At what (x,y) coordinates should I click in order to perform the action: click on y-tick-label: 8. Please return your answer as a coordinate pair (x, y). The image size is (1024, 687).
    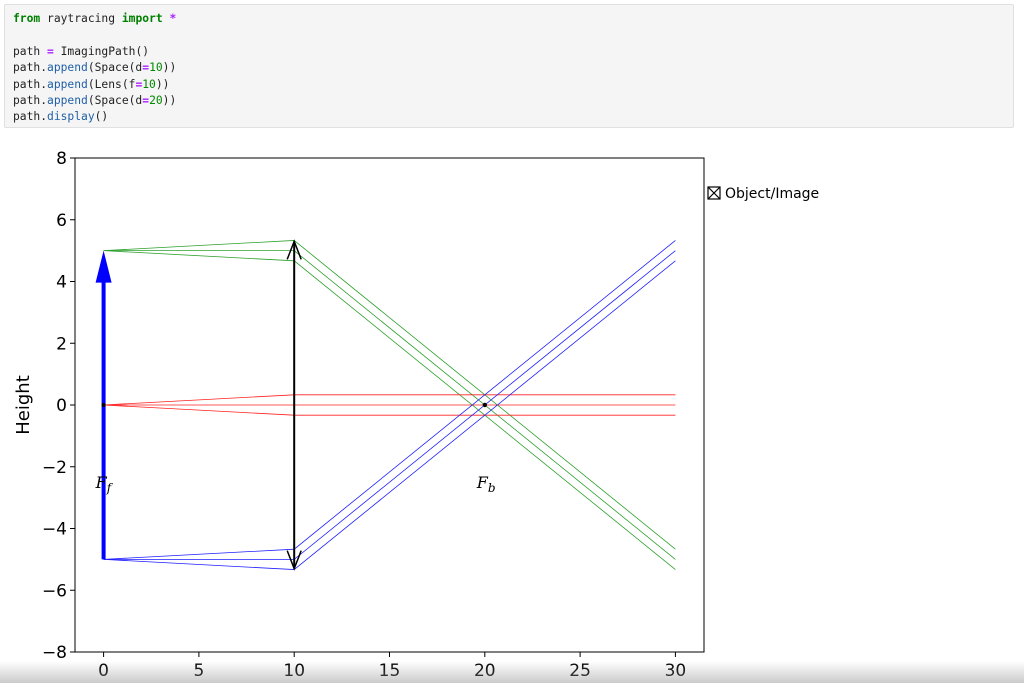
    Looking at the image, I should click on (61, 159).